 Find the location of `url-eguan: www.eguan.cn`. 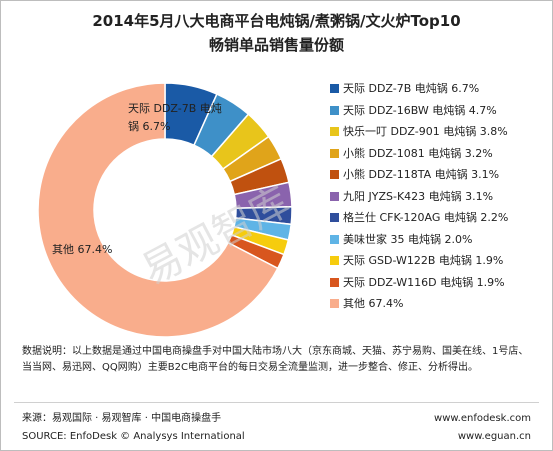

url-eguan: www.eguan.cn is located at coordinates (494, 436).